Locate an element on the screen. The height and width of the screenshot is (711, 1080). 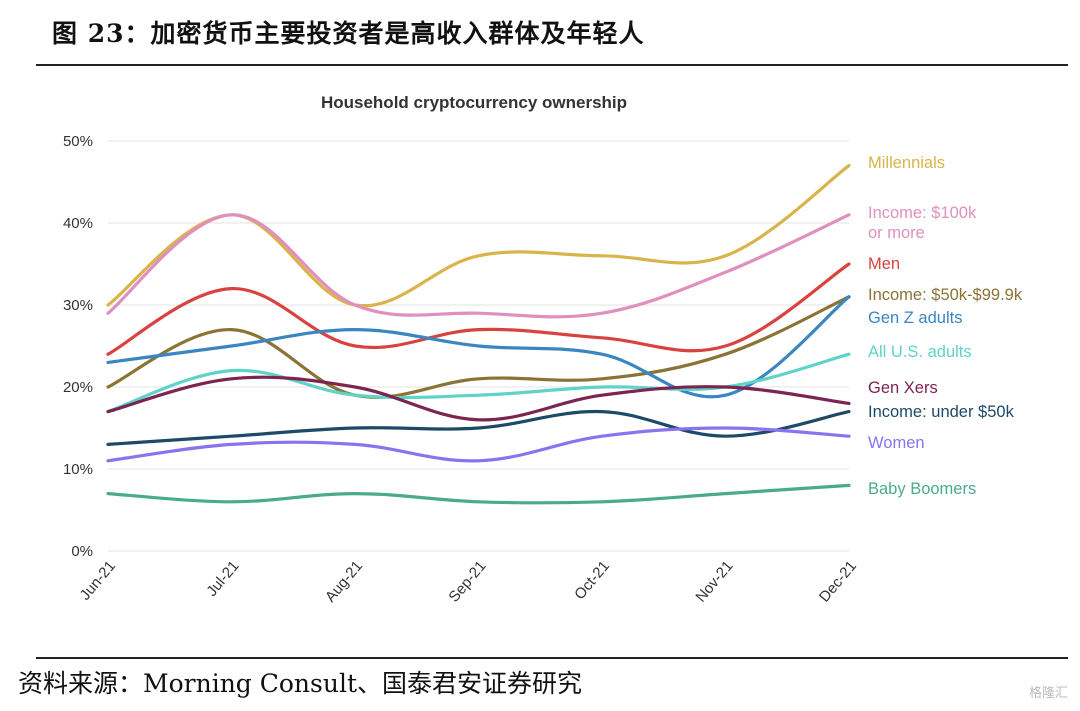
series-label-gen-xers: Gen Xers is located at coordinates (903, 388).